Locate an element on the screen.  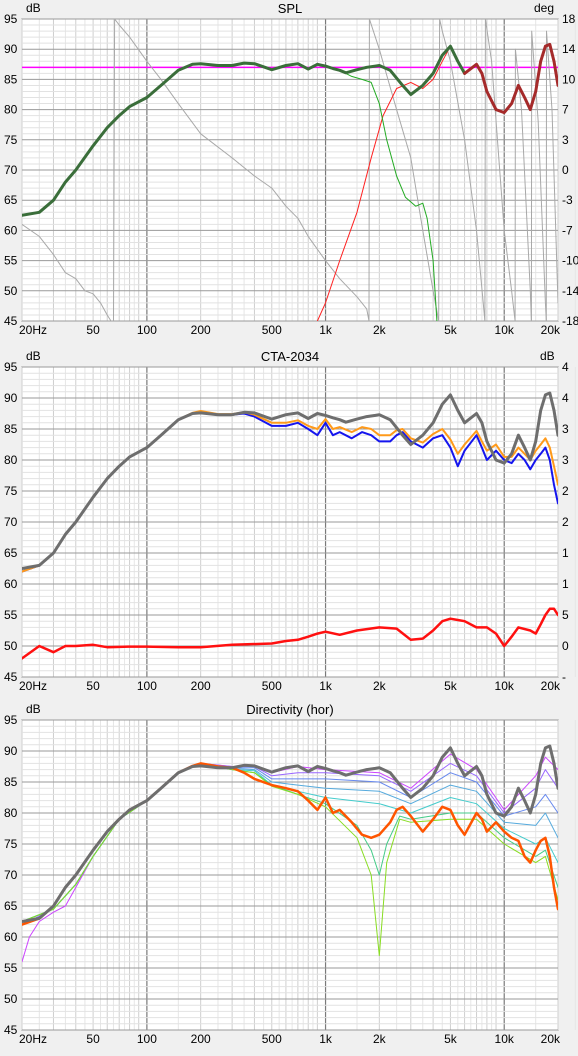
right-tick-label: 14 is located at coordinates (569, 49).